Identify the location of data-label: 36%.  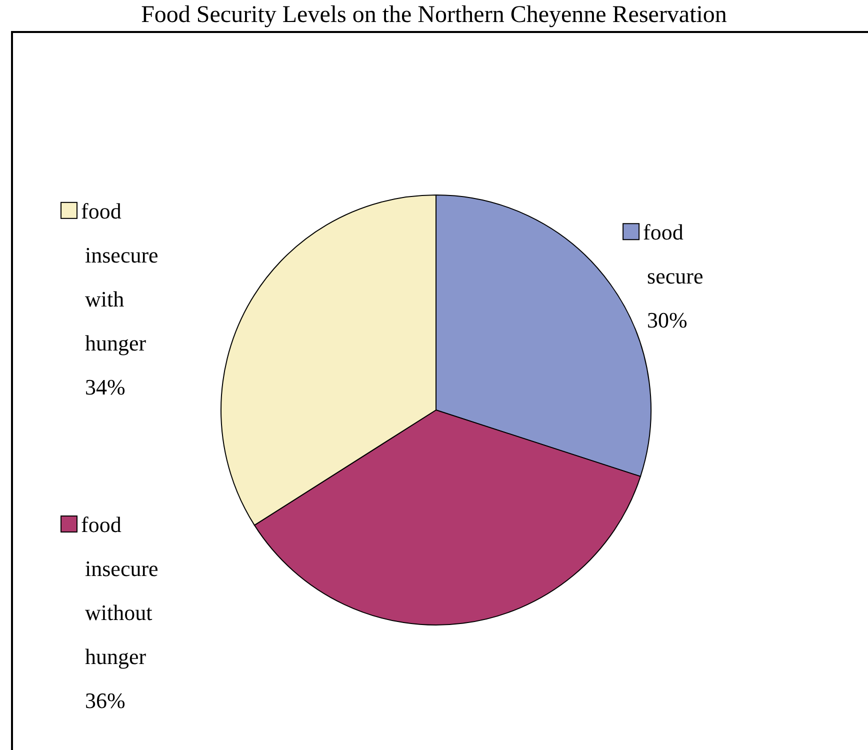
(105, 700).